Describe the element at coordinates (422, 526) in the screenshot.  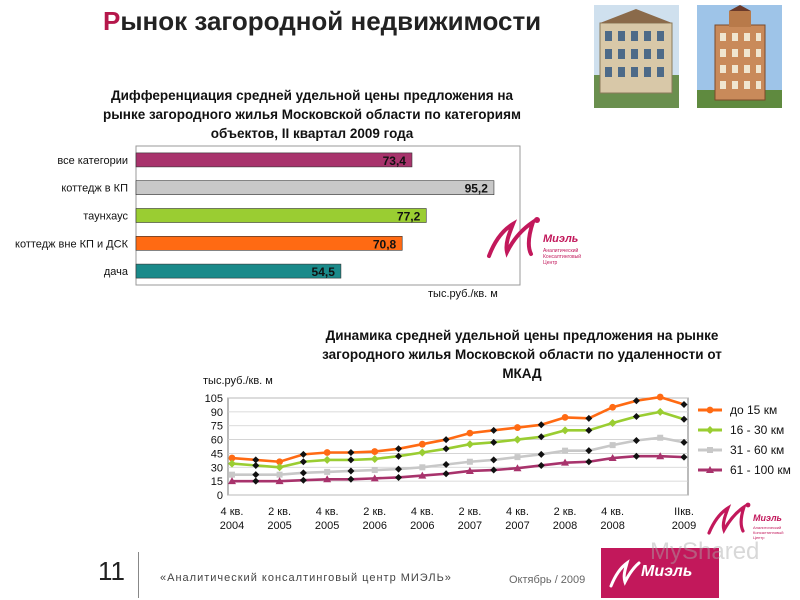
I see `x-tick-label: 2006` at that location.